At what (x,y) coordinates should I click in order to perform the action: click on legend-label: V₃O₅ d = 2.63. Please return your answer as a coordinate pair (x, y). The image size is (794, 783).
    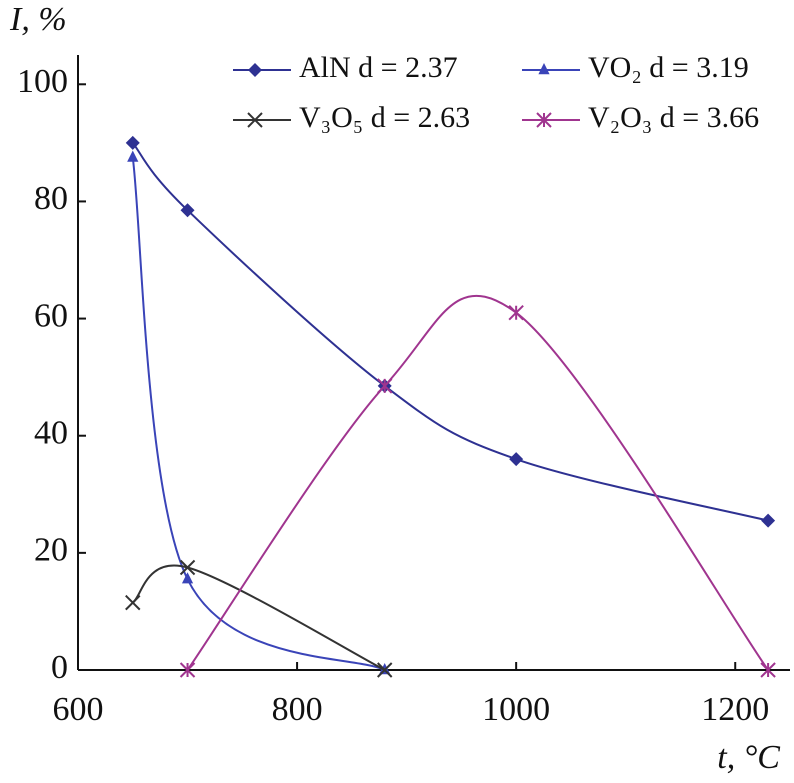
    Looking at the image, I should click on (384, 117).